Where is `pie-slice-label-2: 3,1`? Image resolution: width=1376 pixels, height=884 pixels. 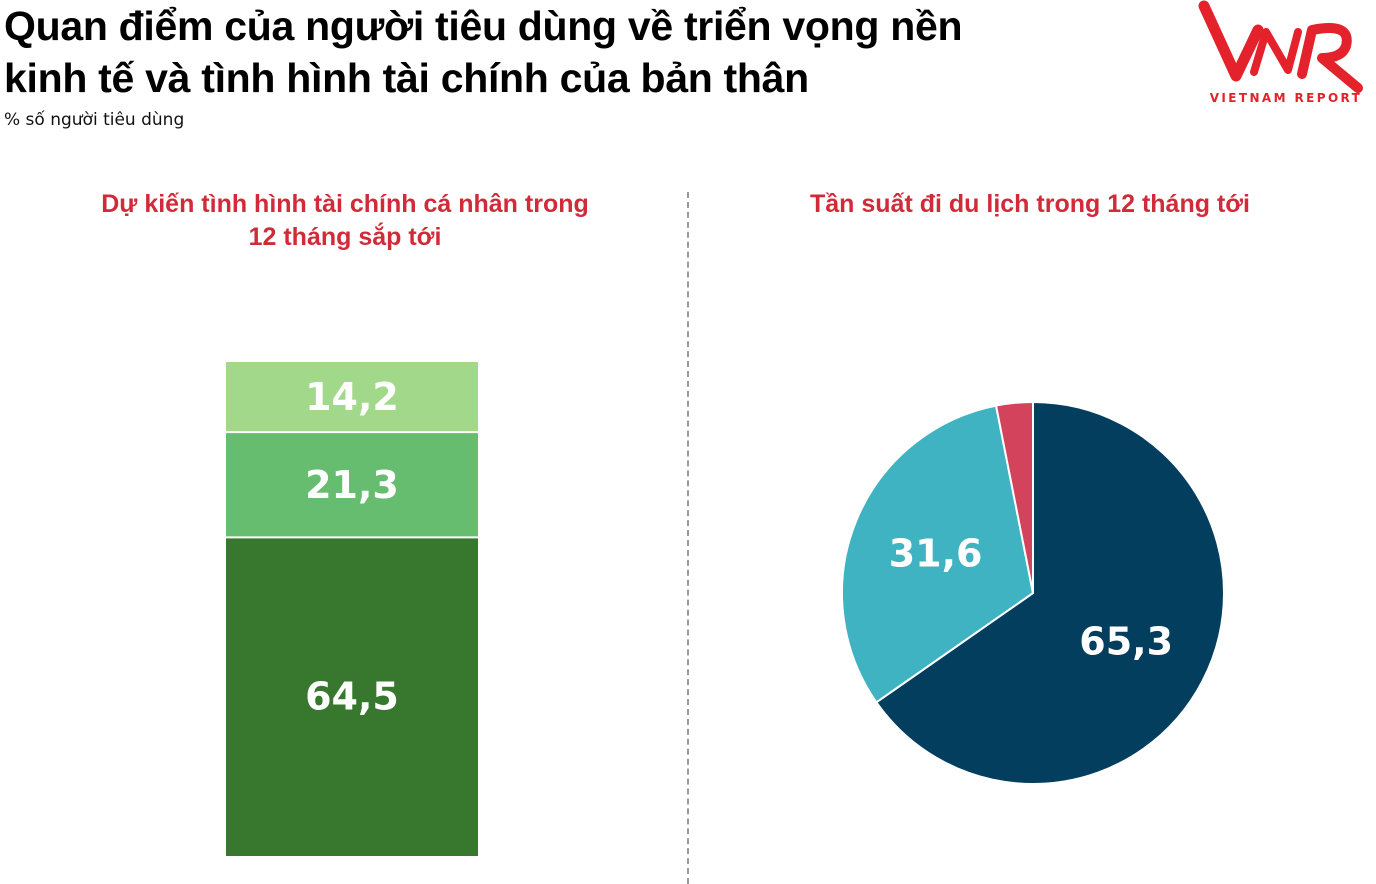 pie-slice-label-2: 3,1 is located at coordinates (1011, 370).